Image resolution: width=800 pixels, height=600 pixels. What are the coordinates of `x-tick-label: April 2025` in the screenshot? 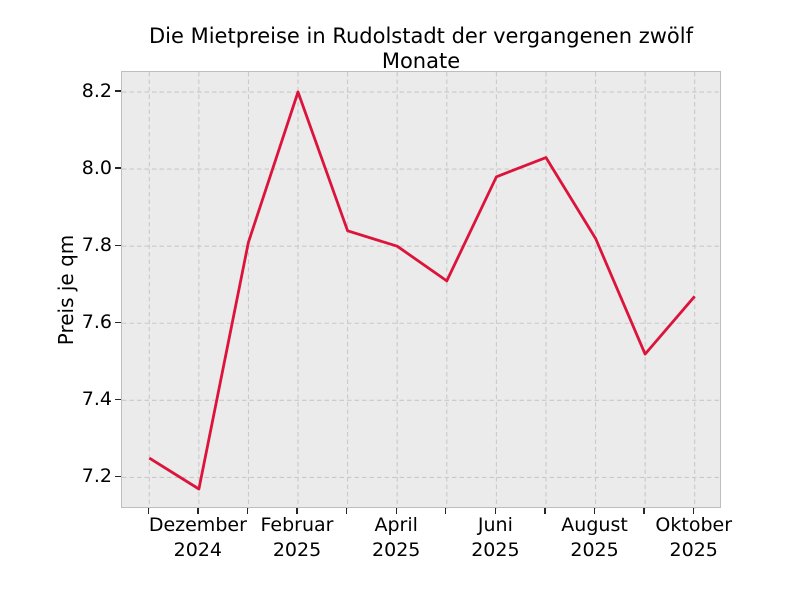 It's located at (396, 537).